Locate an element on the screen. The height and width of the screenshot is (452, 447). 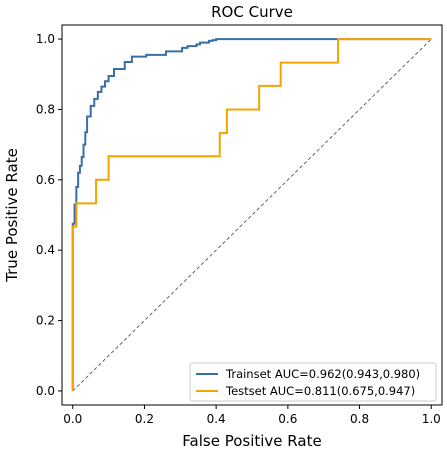
y-tick-label: 0.8 is located at coordinates (45, 109).